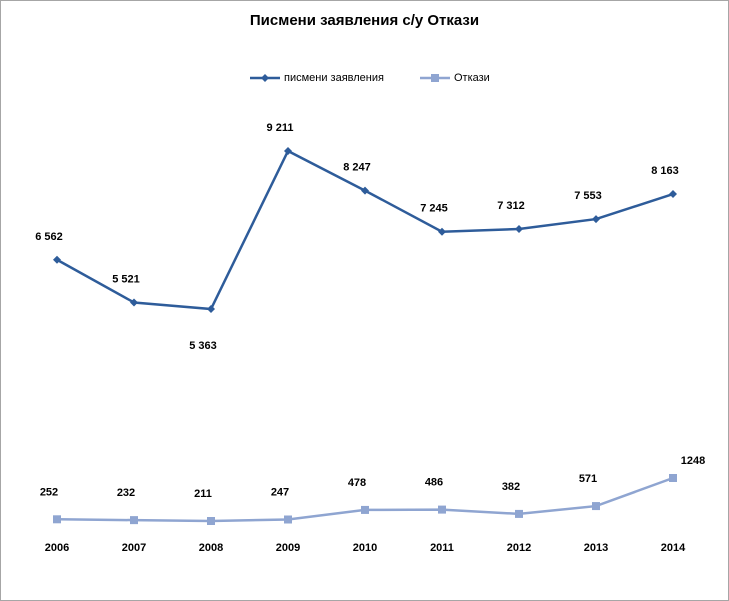 This screenshot has height=601, width=729. Describe the element at coordinates (365, 548) in the screenshot. I see `x-tick-label: 2010` at that location.